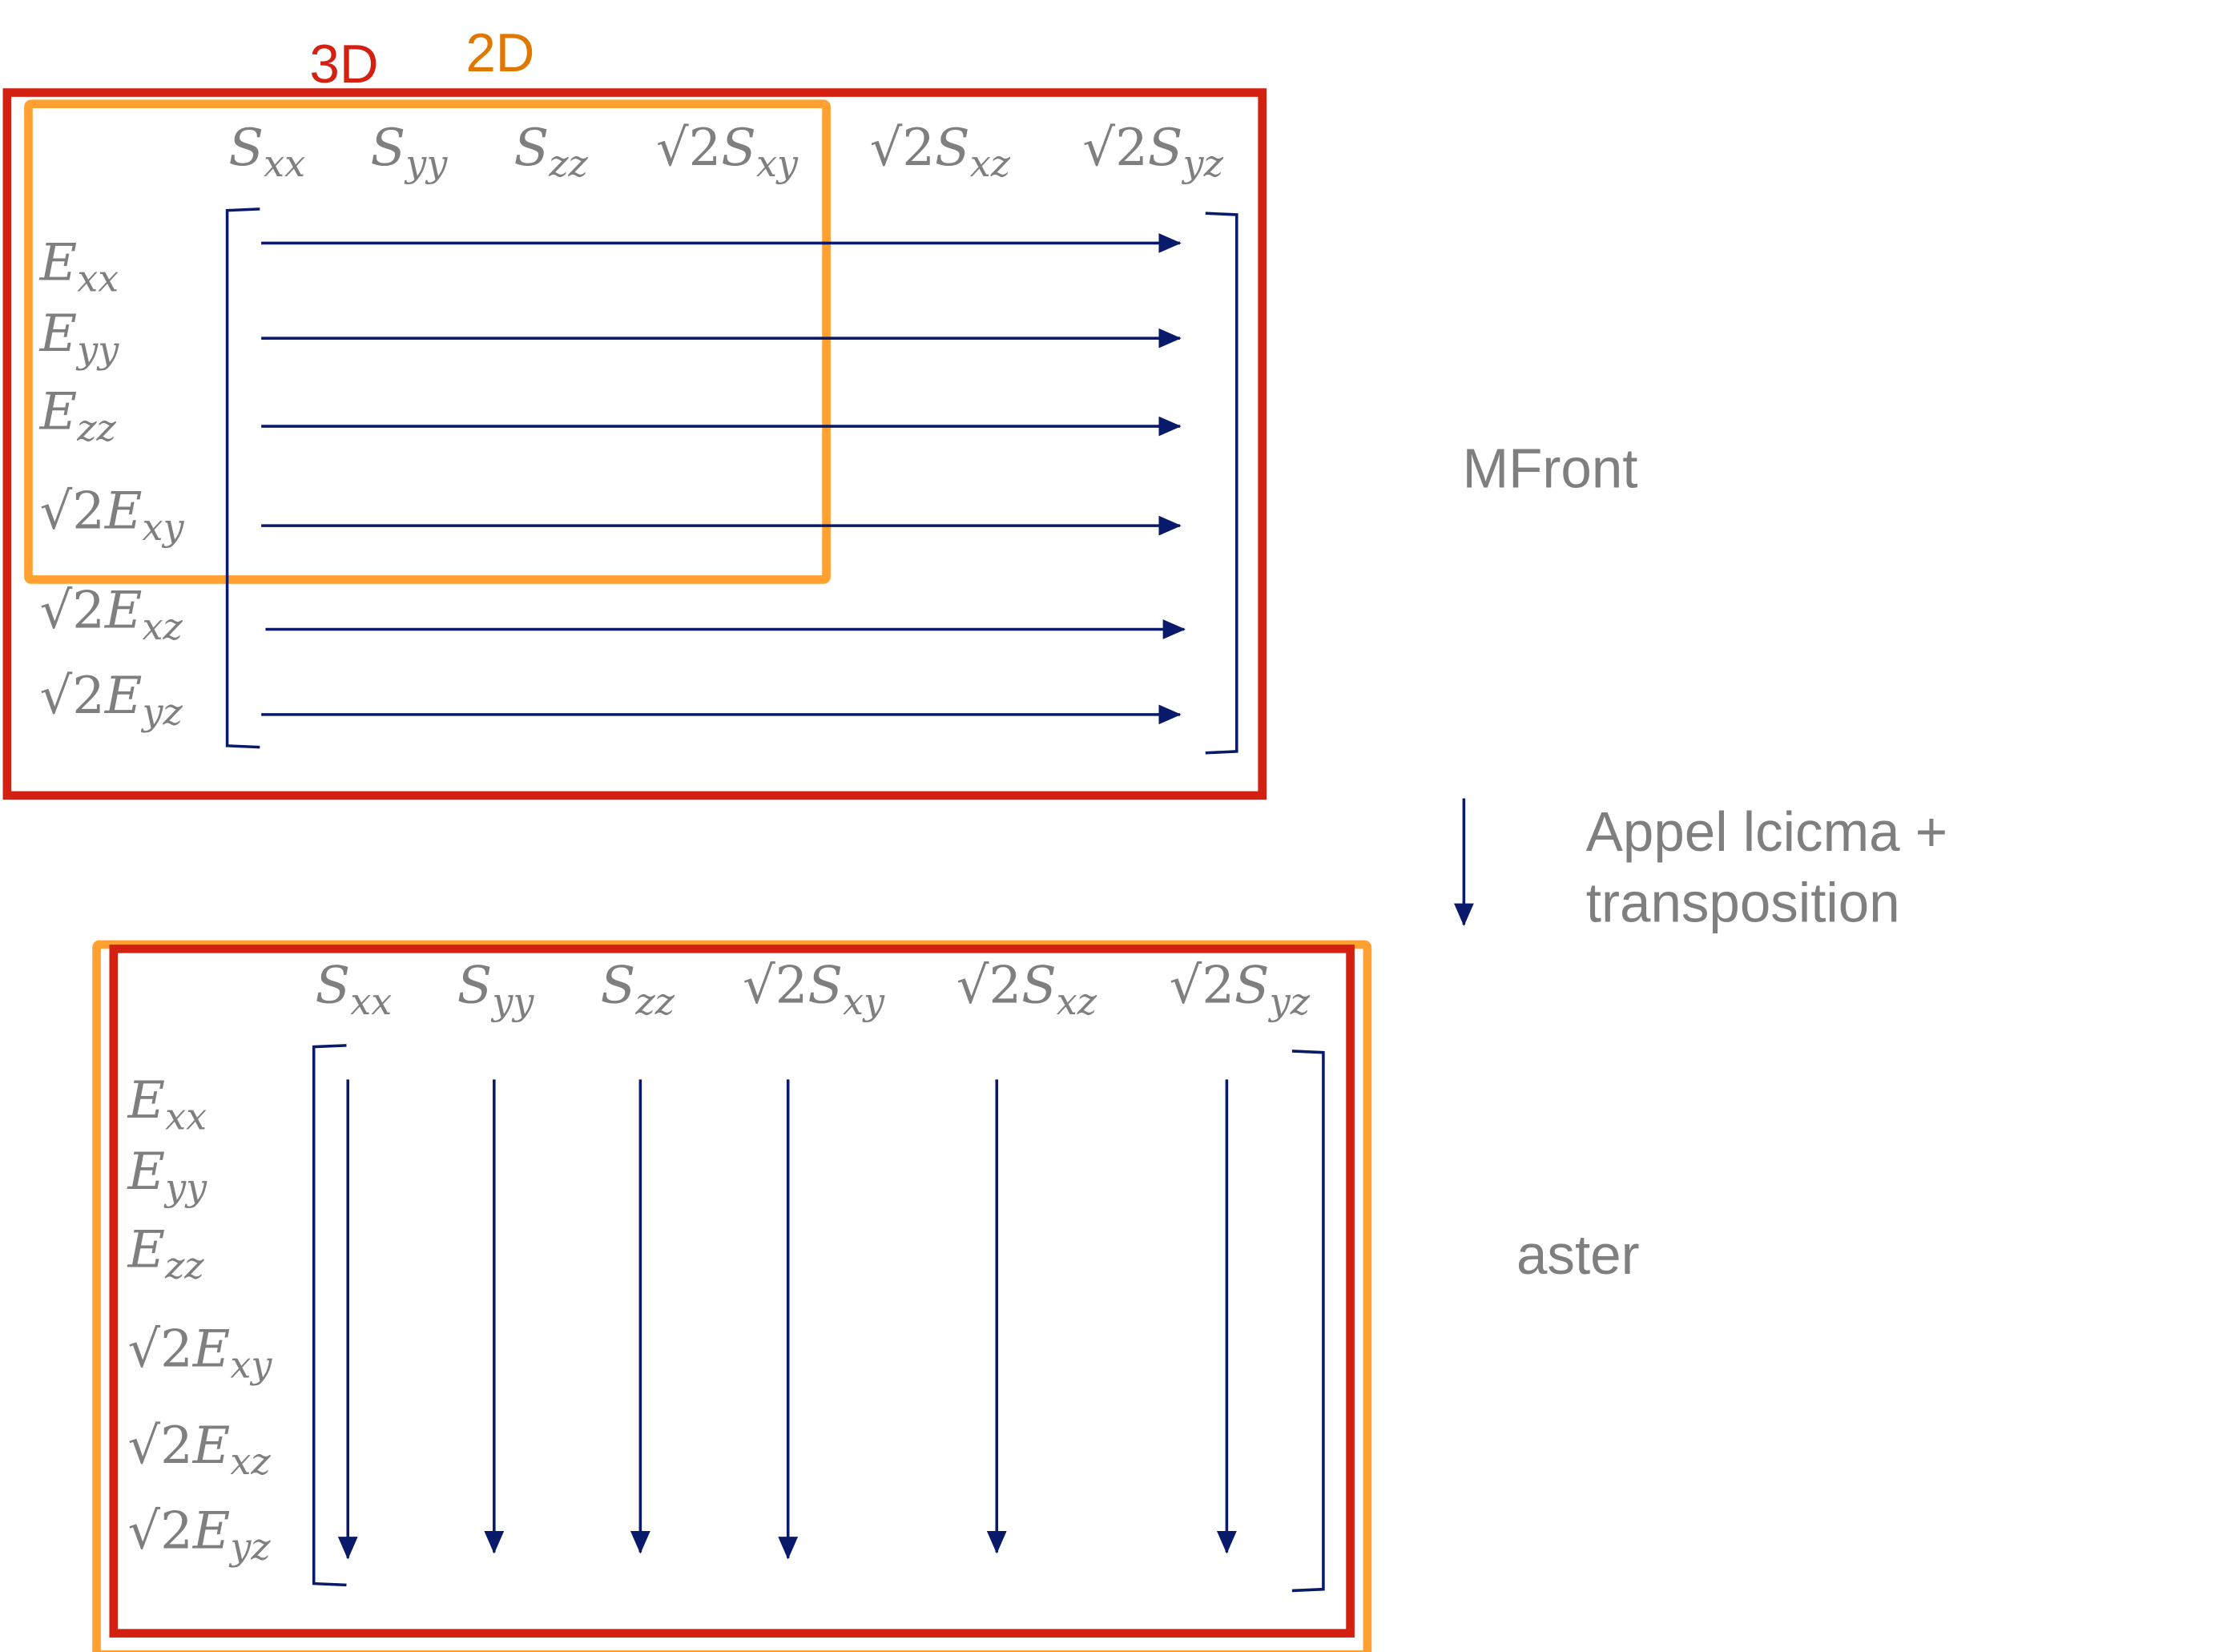  What do you see at coordinates (428, 342) in the screenshot?
I see `2d-frame` at bounding box center [428, 342].